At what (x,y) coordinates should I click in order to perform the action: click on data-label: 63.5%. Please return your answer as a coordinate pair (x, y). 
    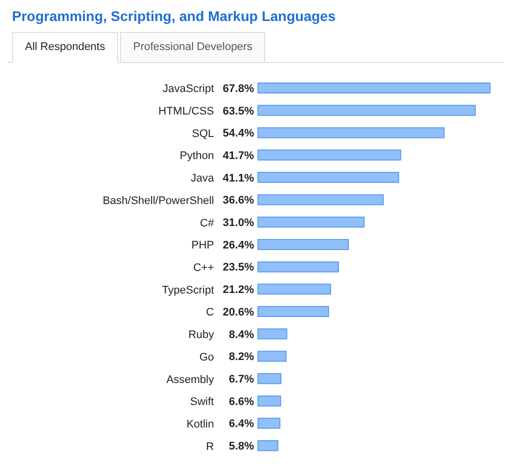
    Looking at the image, I should click on (238, 111).